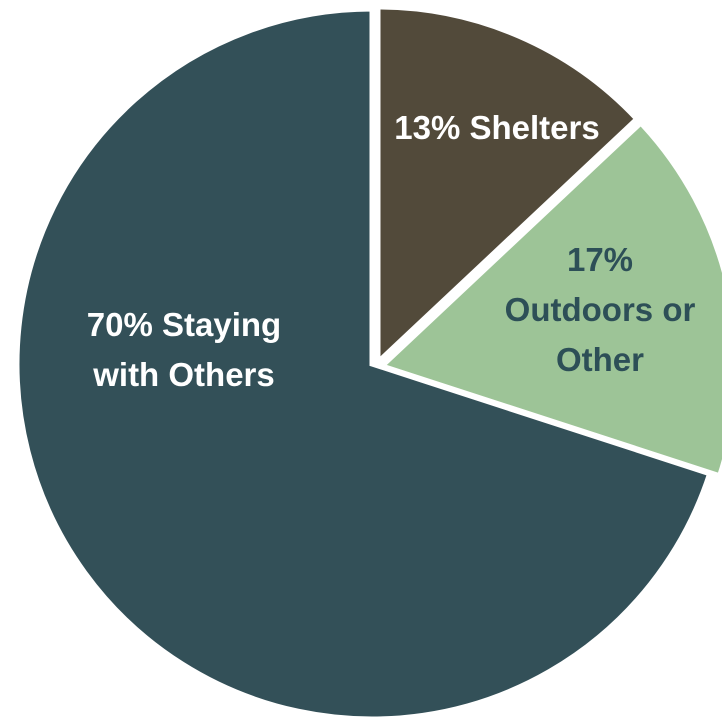  What do you see at coordinates (600, 259) in the screenshot?
I see `slice-label-line: 17%` at bounding box center [600, 259].